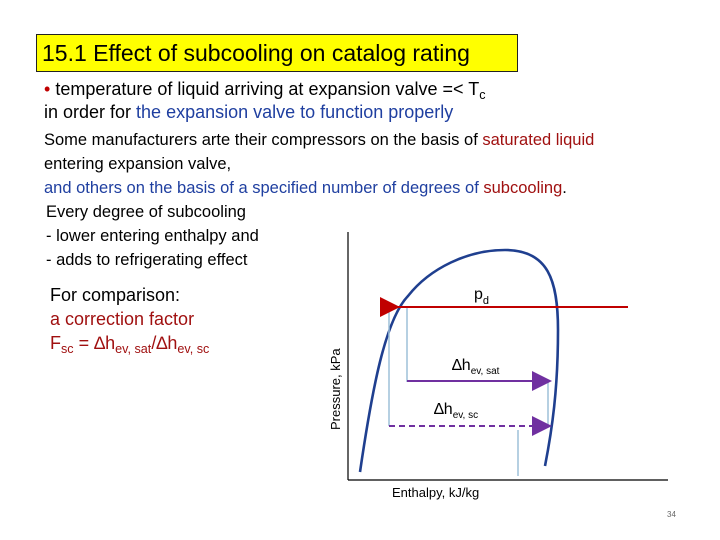 The width and height of the screenshot is (720, 540). I want to click on bullet-line-2-blue: the expansion valve to function properly, so click(295, 112).